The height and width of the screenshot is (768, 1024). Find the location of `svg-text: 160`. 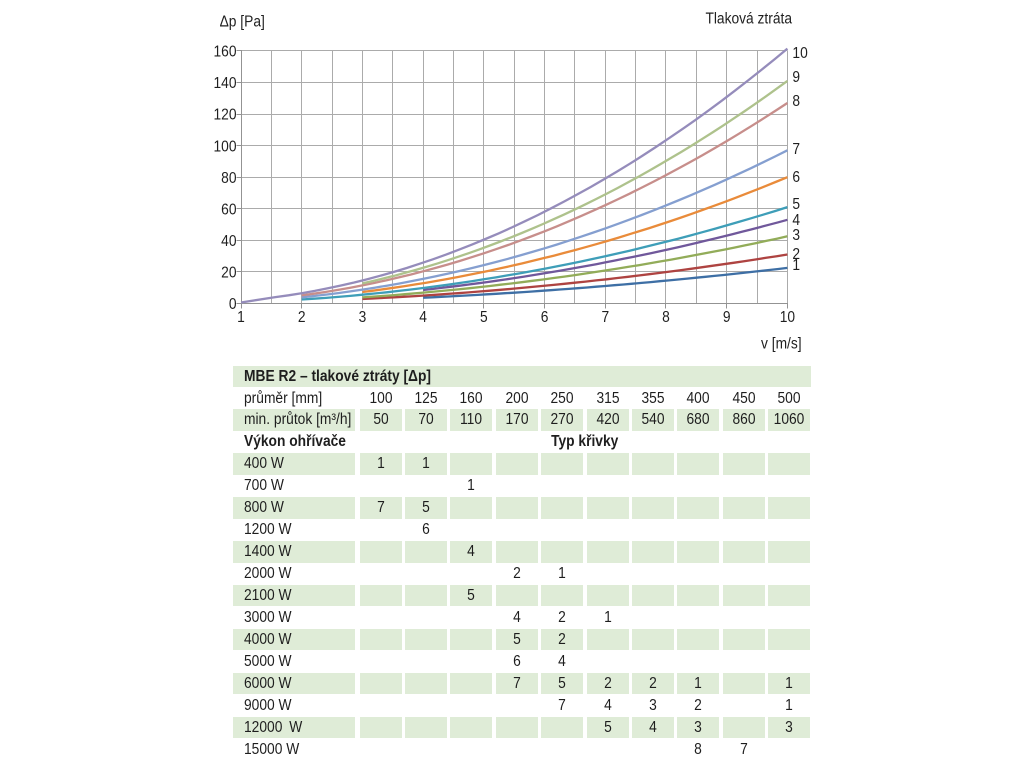

svg-text: 160 is located at coordinates (224, 52).